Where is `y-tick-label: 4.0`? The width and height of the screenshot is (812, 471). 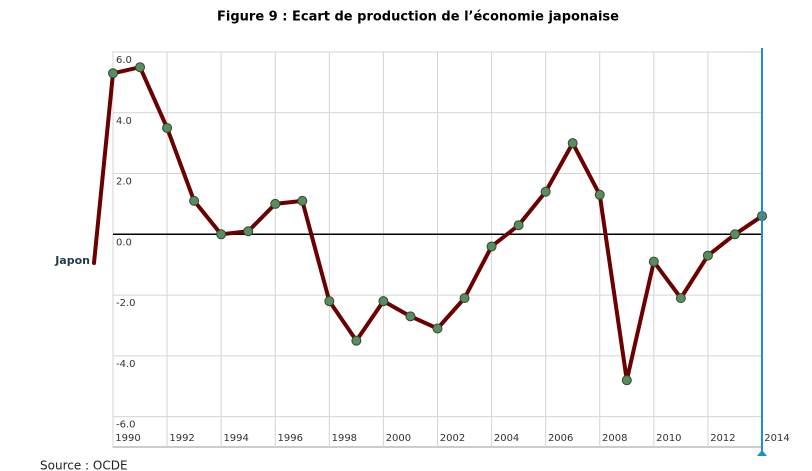
y-tick-label: 4.0 is located at coordinates (124, 121).